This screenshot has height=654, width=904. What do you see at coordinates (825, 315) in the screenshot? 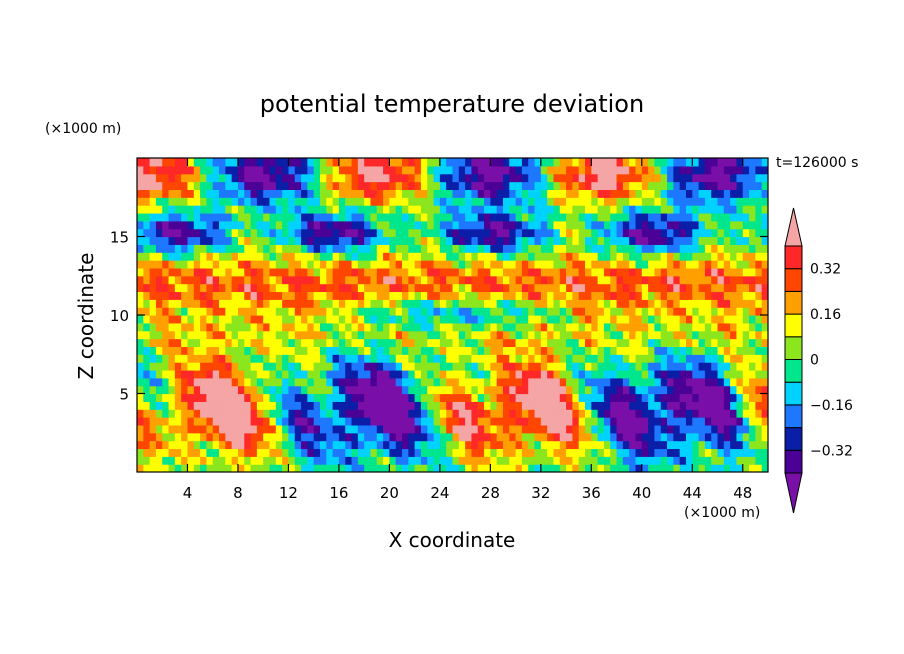
I see `colorbar-tick-label: 0.16` at bounding box center [825, 315].